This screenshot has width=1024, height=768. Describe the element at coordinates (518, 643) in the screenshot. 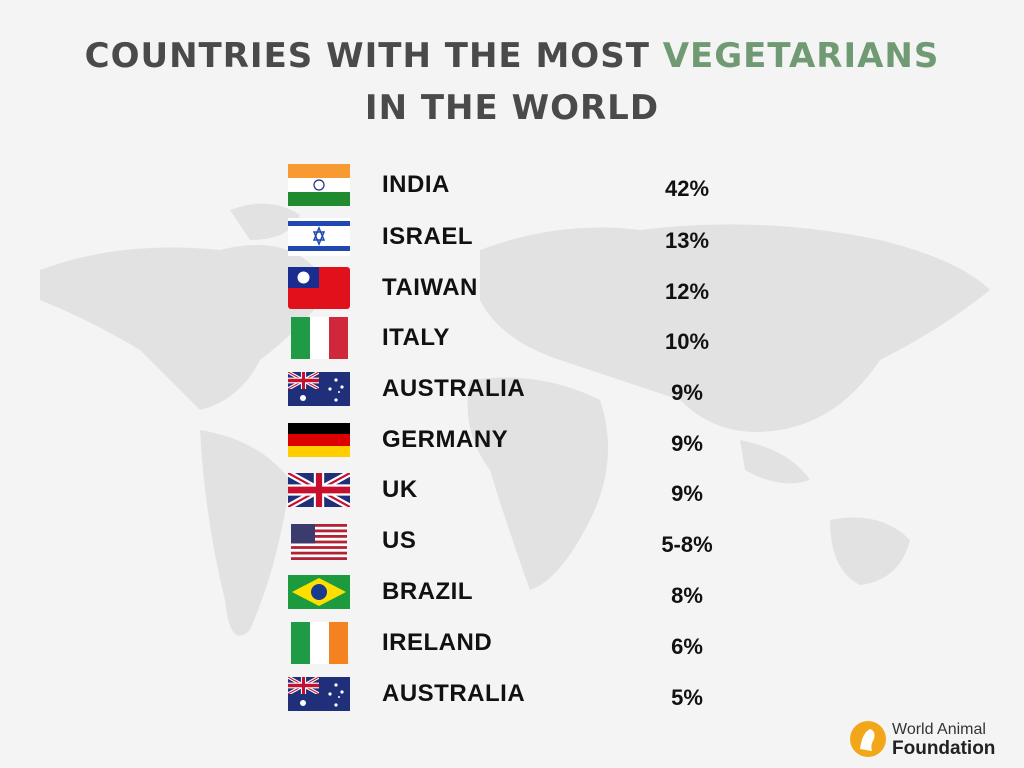

I see `row: IRELAND 6%` at that location.